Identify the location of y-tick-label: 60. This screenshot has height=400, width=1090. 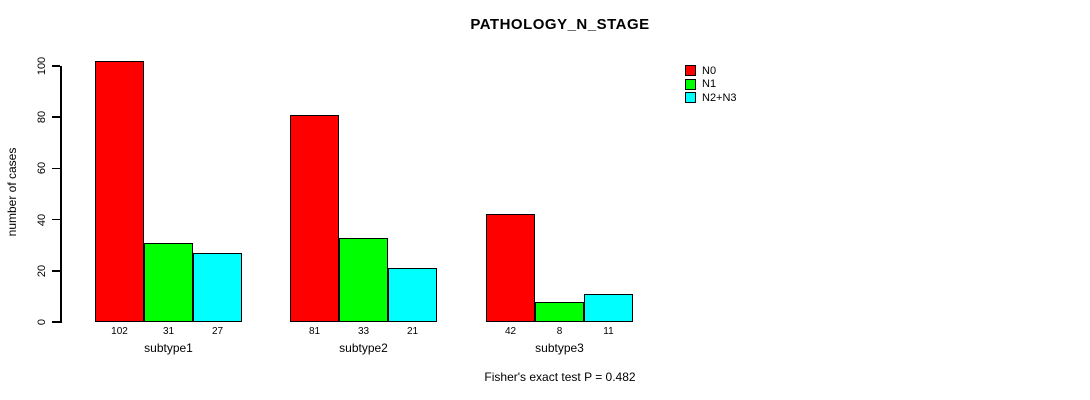
(42, 168).